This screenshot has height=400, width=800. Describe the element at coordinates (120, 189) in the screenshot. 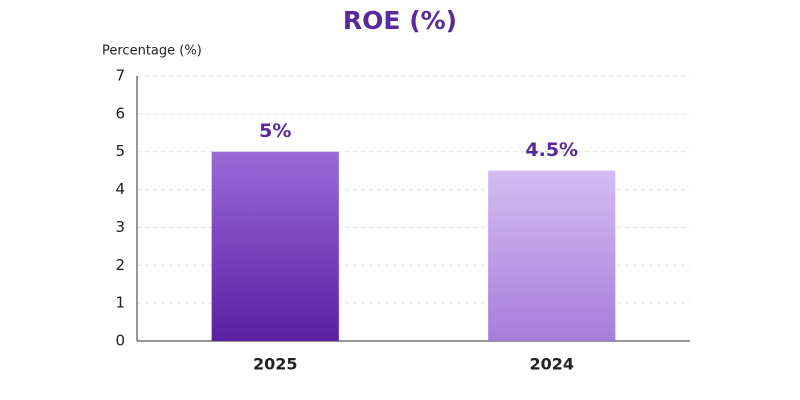

I see `y-tick-label: 4` at that location.